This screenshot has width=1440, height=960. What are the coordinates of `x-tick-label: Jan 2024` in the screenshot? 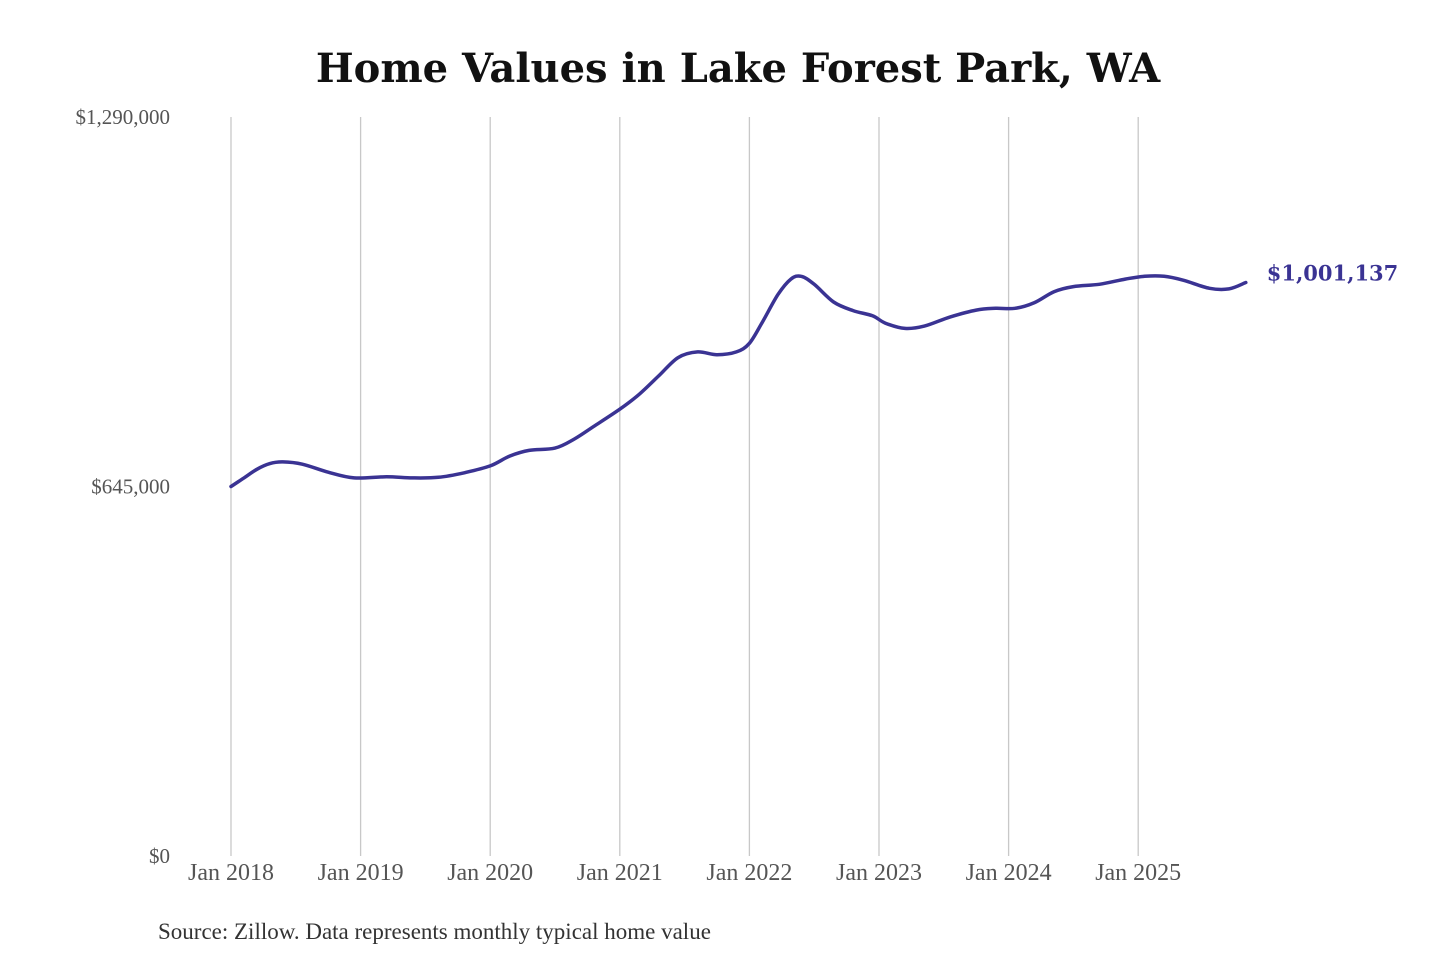 It's located at (1009, 873).